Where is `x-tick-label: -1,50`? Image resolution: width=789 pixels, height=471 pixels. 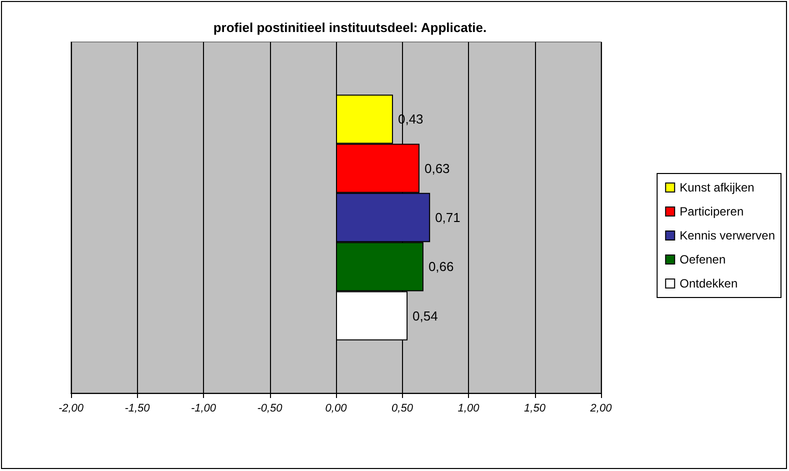 x-tick-label: -1,50 is located at coordinates (137, 408).